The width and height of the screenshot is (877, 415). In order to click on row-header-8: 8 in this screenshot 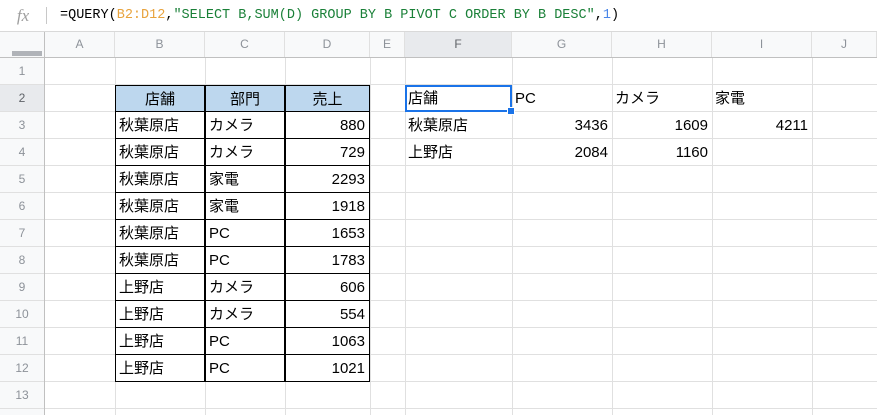, I will do `click(22, 260)`.